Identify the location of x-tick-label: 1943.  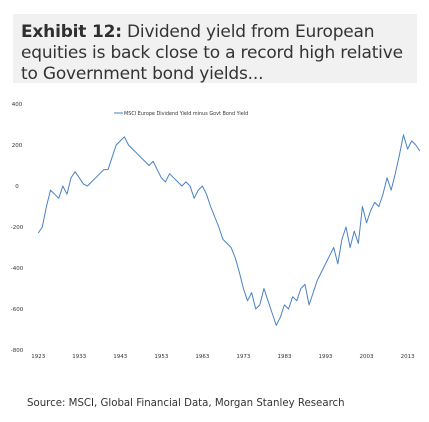
(120, 357).